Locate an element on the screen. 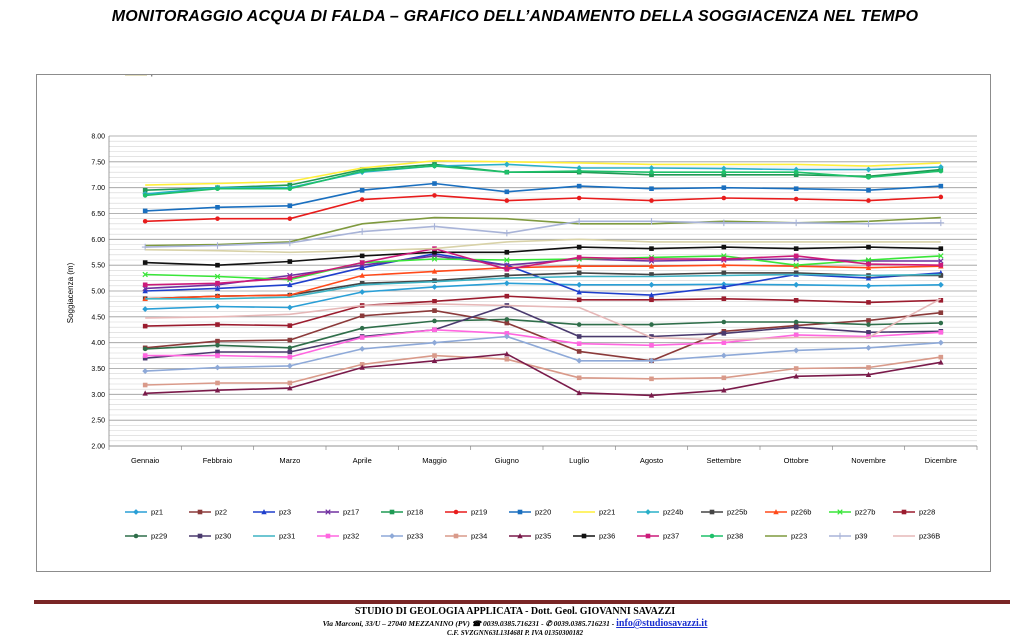  footer-email-link: info@studiosavazzi.it is located at coordinates (662, 623).